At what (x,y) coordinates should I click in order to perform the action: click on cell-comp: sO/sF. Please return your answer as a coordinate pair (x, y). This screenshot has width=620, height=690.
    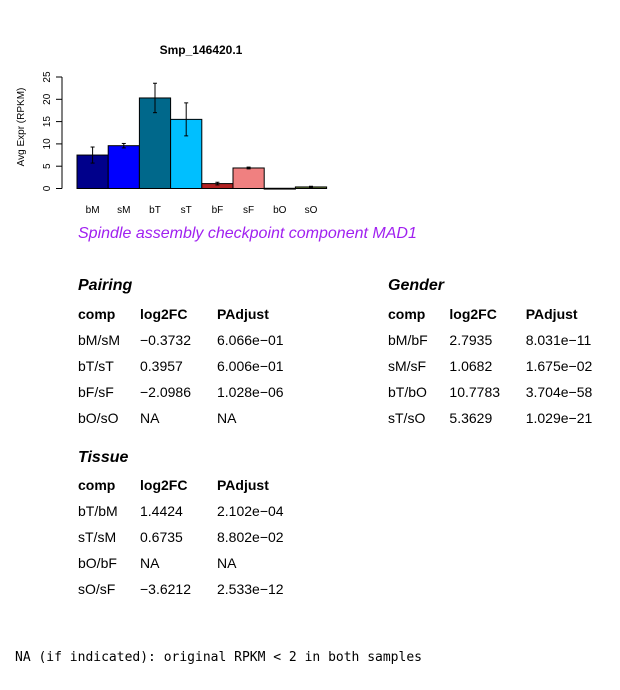
    Looking at the image, I should click on (97, 589).